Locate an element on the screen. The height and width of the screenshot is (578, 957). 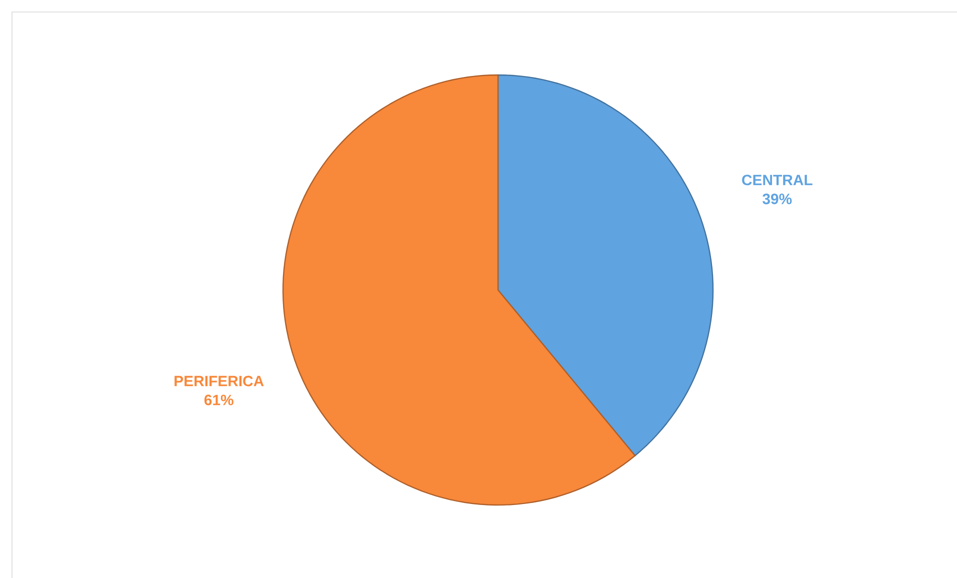
data-label: 61% is located at coordinates (219, 400).